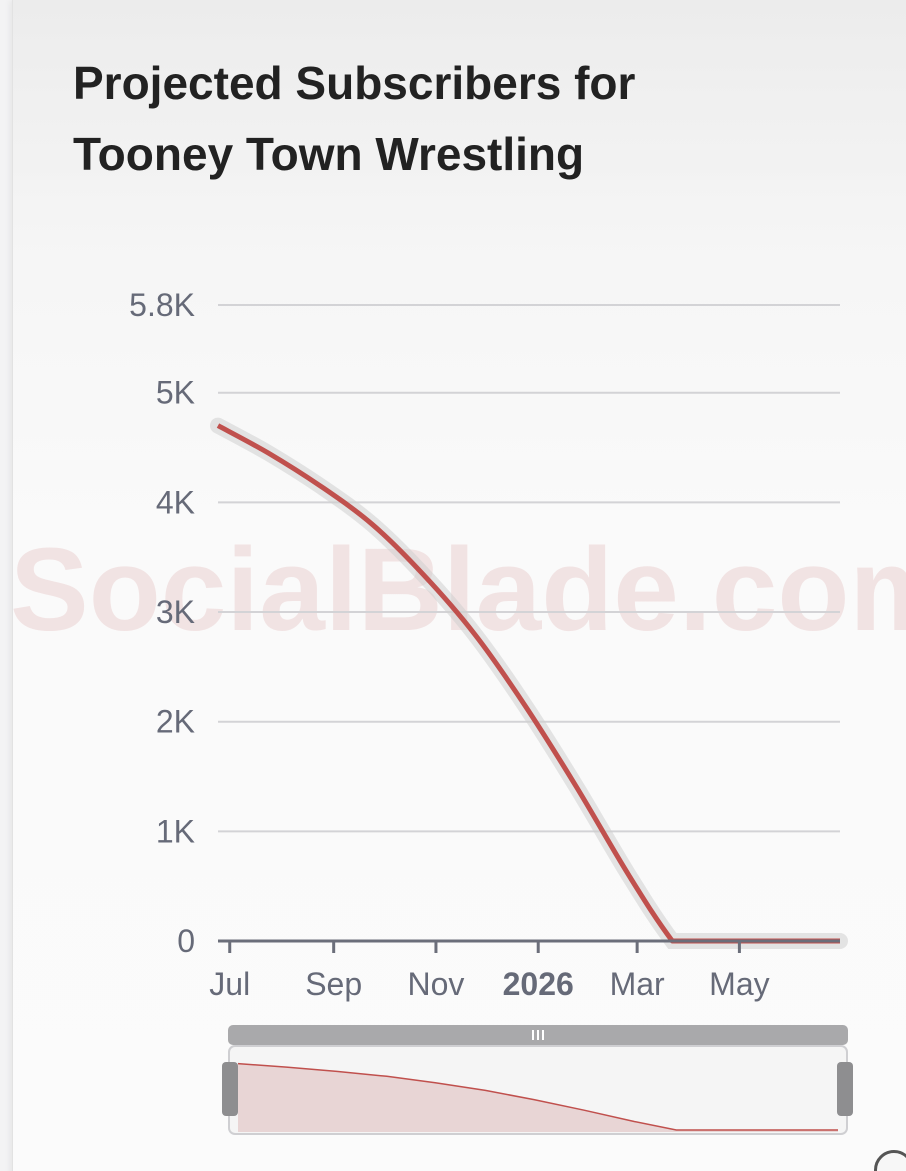  What do you see at coordinates (162, 305) in the screenshot?
I see `y-tick-label: 5.8K` at bounding box center [162, 305].